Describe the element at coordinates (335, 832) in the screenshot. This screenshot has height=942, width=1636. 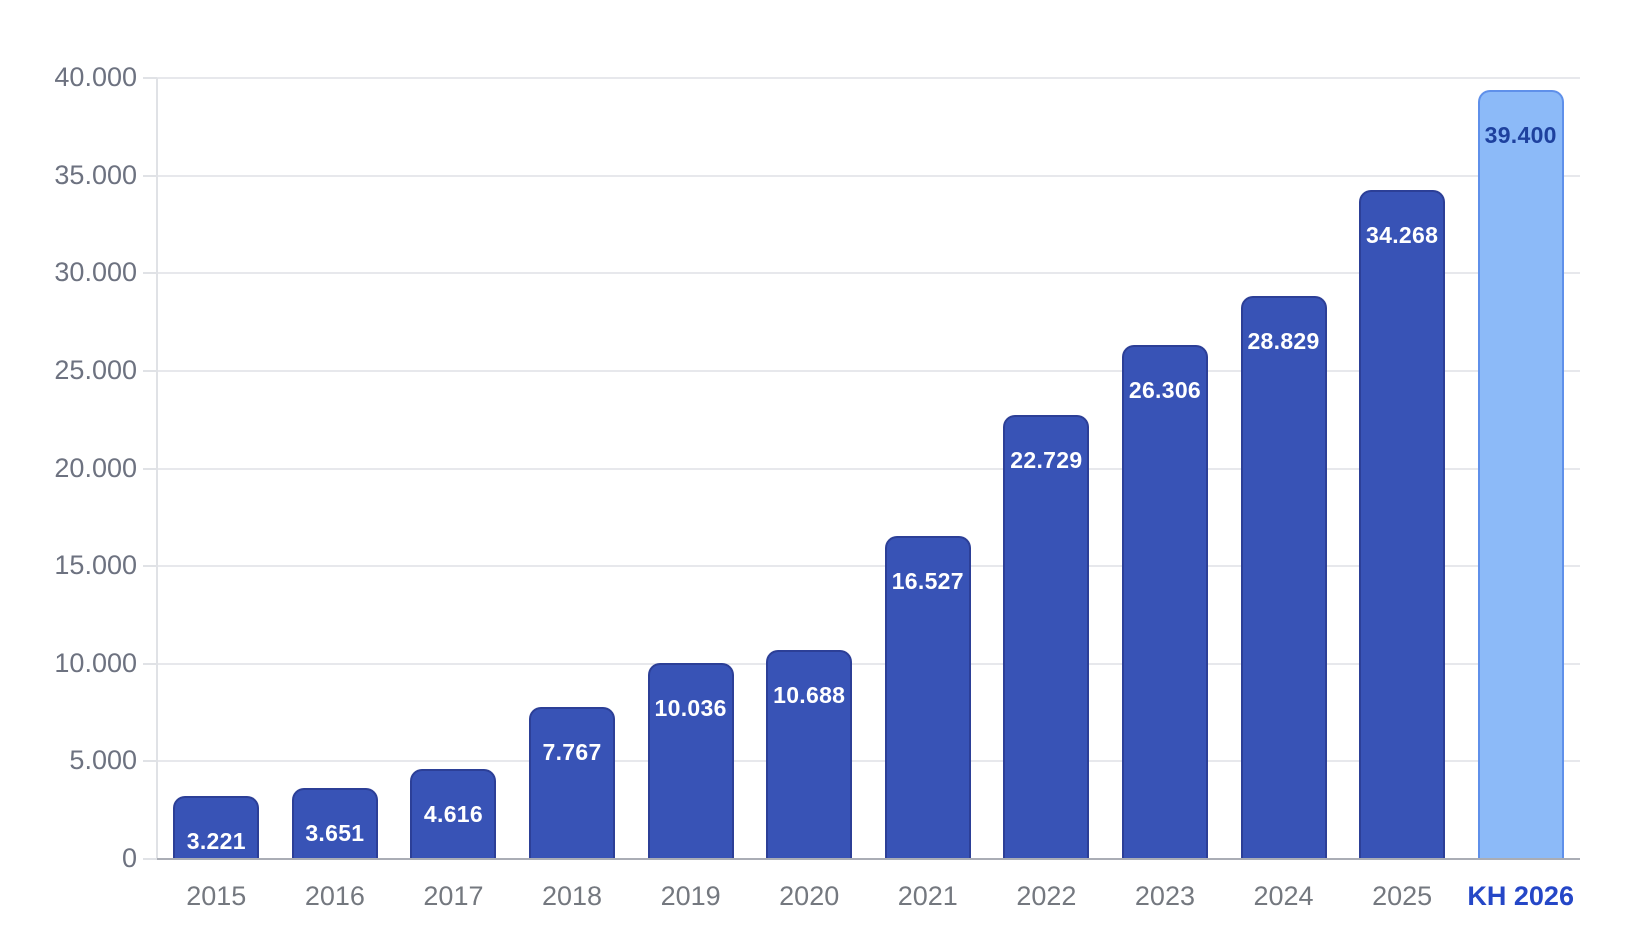
I see `bar-value-label: 3.651` at that location.